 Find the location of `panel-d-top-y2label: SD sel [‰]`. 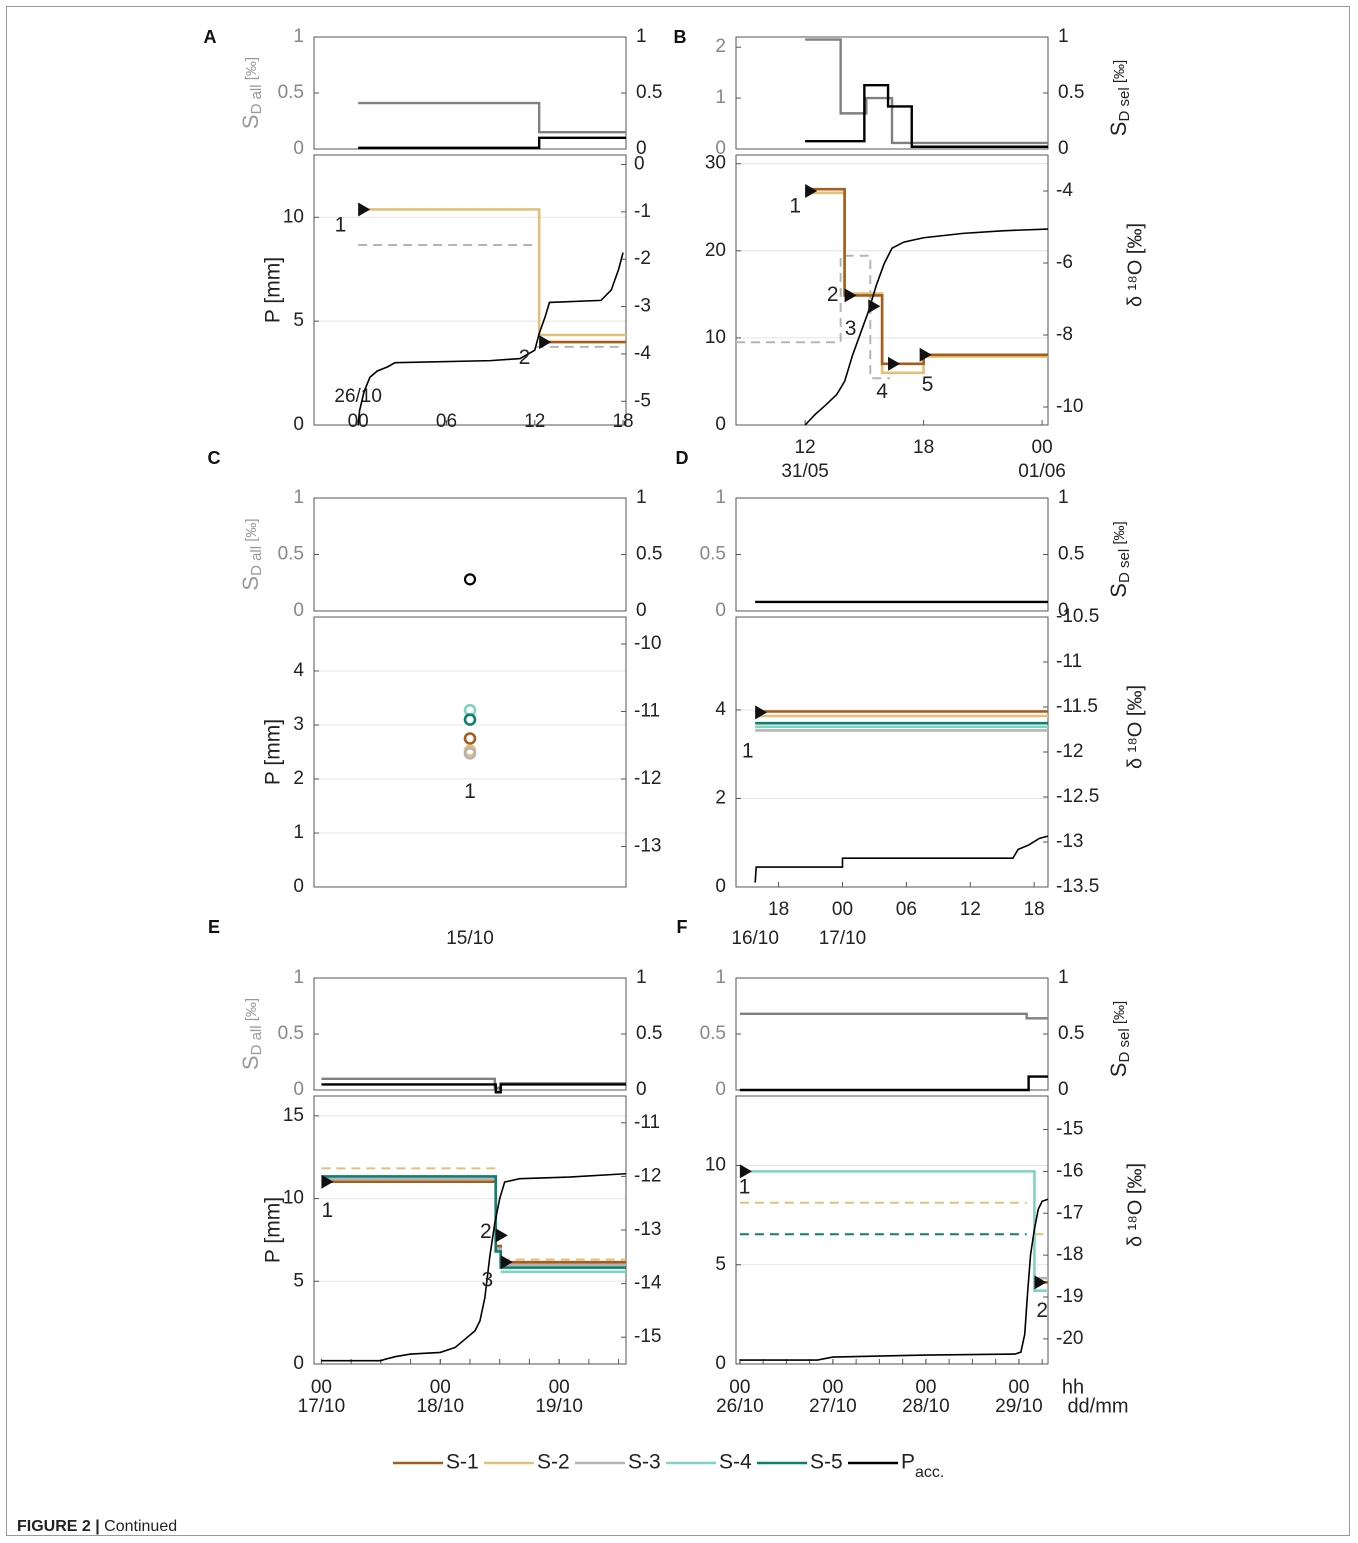

panel-d-top-y2label: SD sel [‰] is located at coordinates (1119, 559).